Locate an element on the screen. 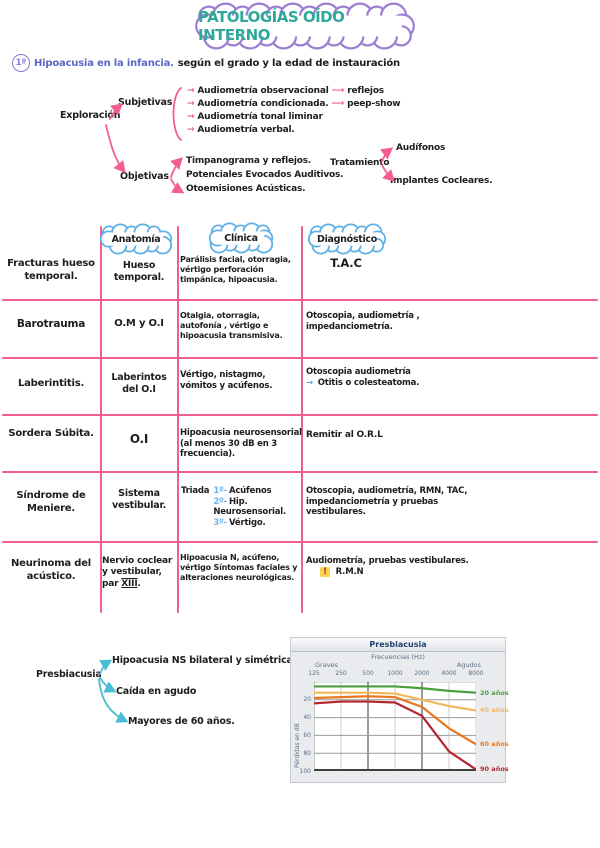  x-tick-label: 1000 is located at coordinates (395, 673).